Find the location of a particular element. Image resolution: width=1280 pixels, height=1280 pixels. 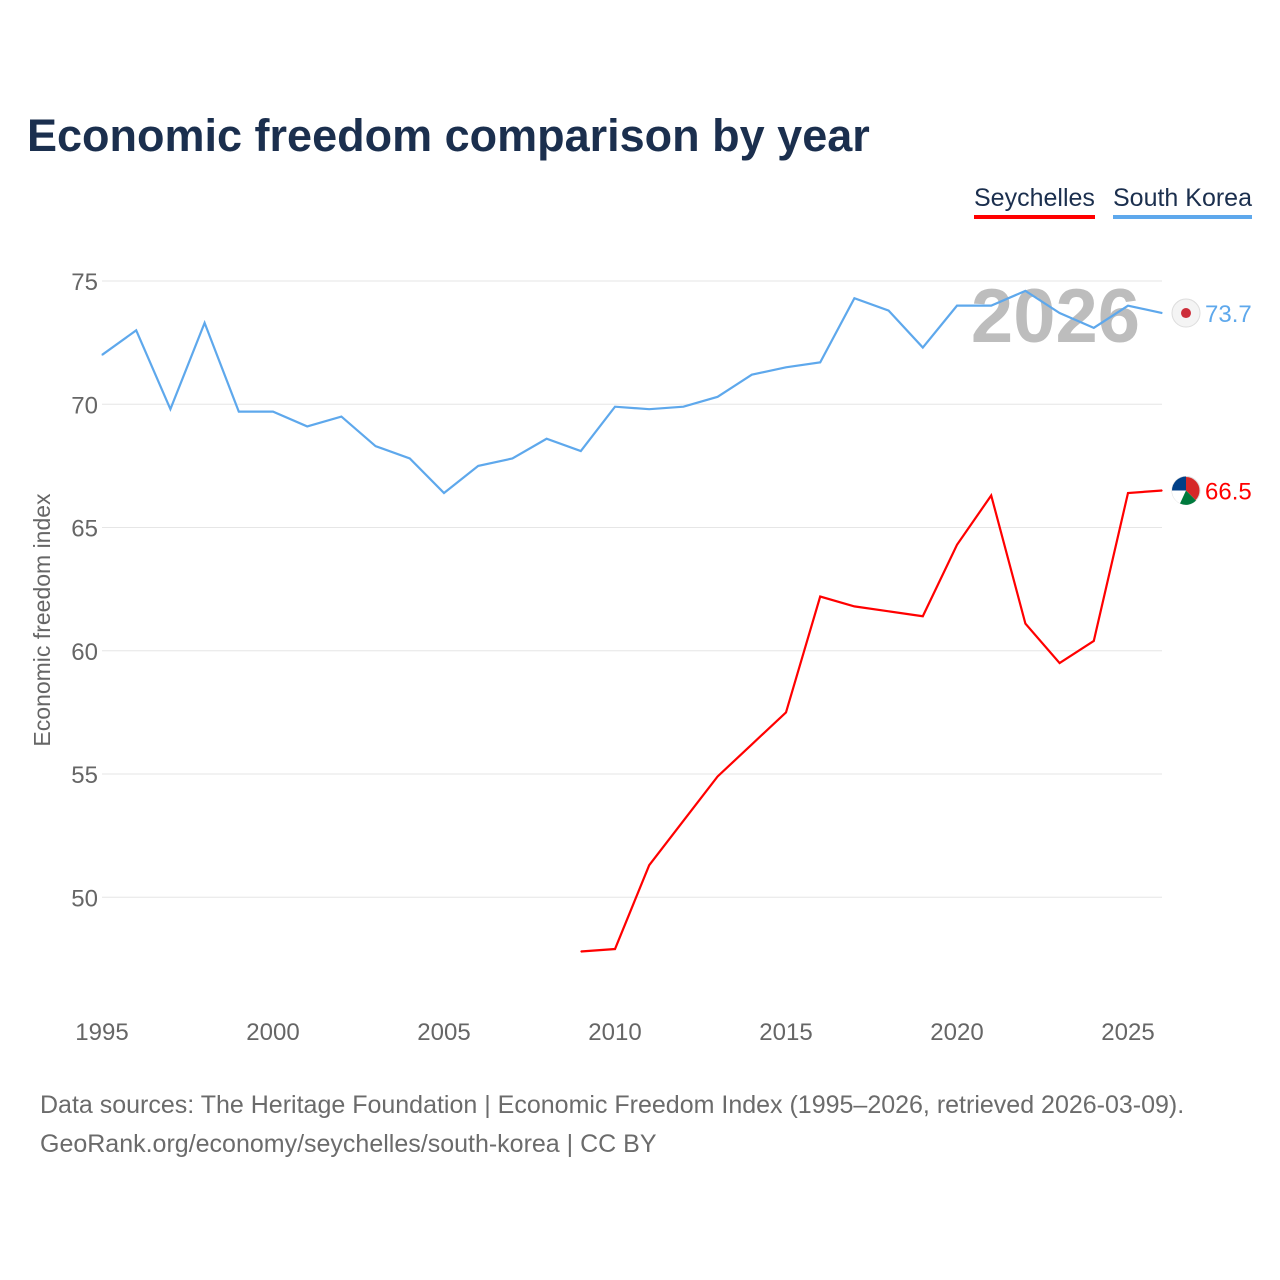

x-tick-label: 2020 is located at coordinates (956, 1032).